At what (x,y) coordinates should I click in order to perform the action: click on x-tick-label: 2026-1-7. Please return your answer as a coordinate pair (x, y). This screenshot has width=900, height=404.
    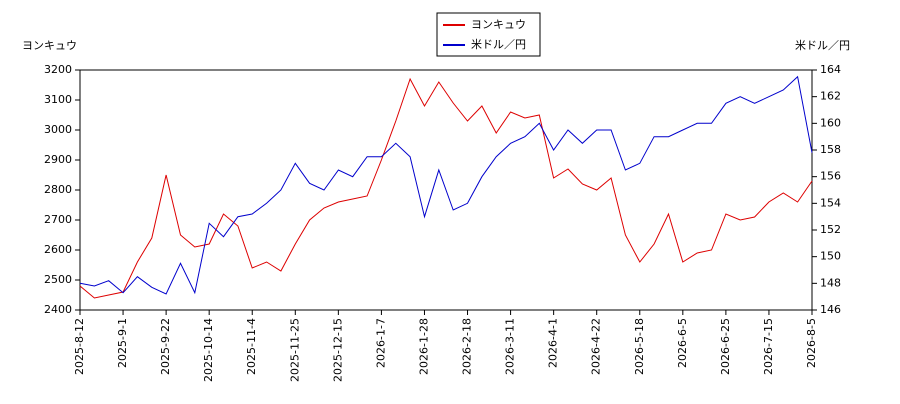
    Looking at the image, I should click on (380, 343).